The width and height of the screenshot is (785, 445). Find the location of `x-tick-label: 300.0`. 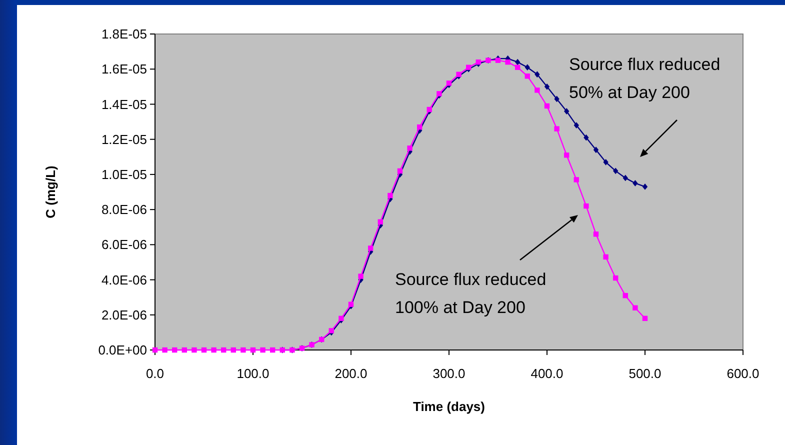

x-tick-label: 300.0 is located at coordinates (449, 373).